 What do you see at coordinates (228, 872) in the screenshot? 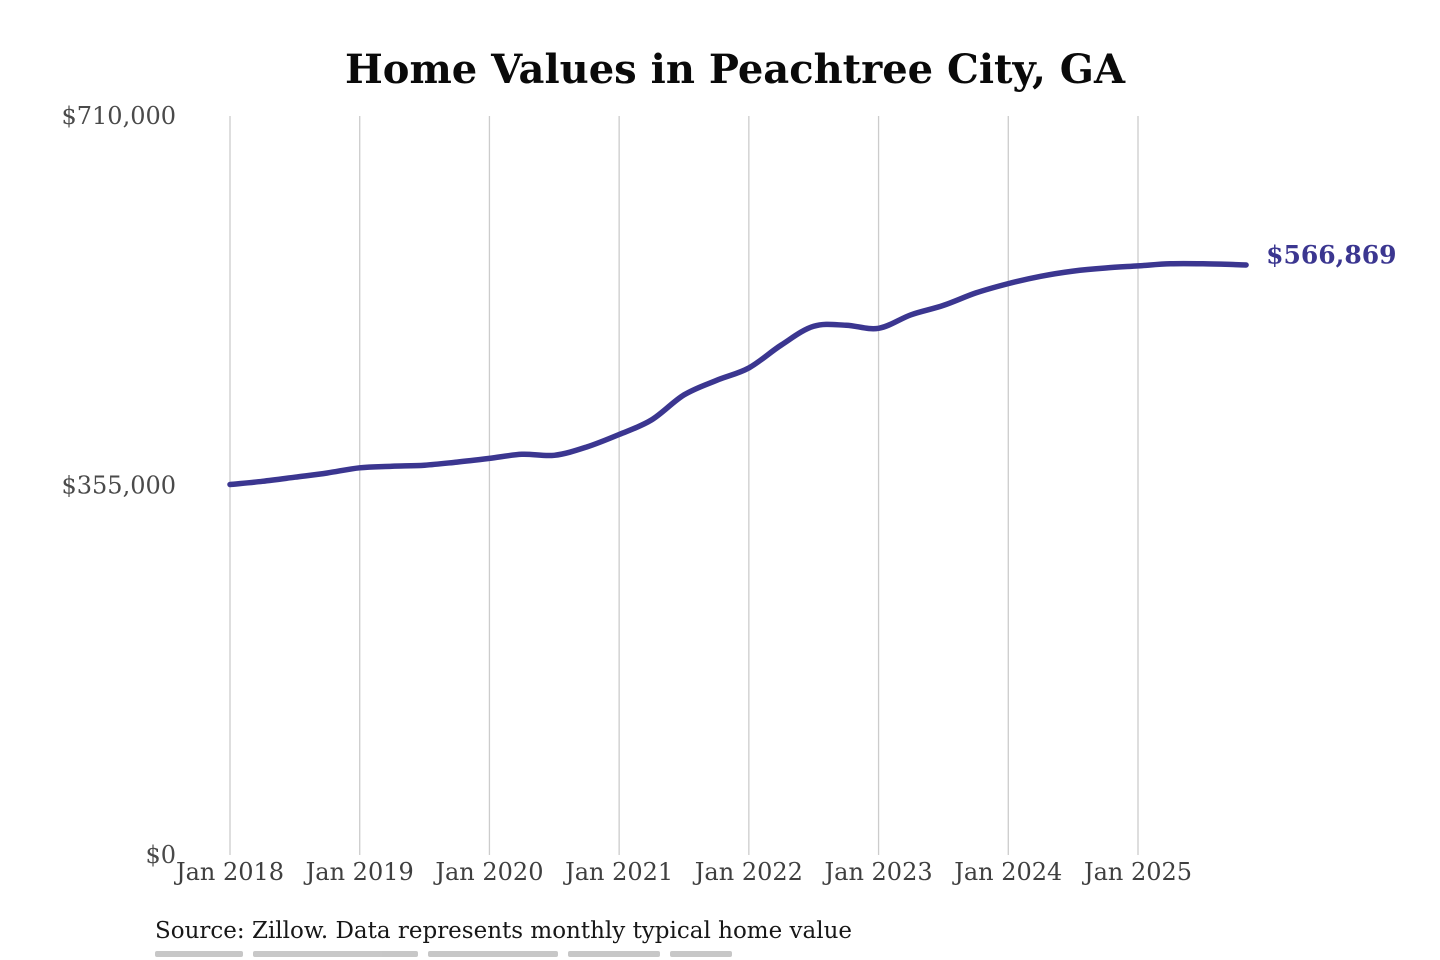
I see `x-axis-label: Jan 2018` at bounding box center [228, 872].